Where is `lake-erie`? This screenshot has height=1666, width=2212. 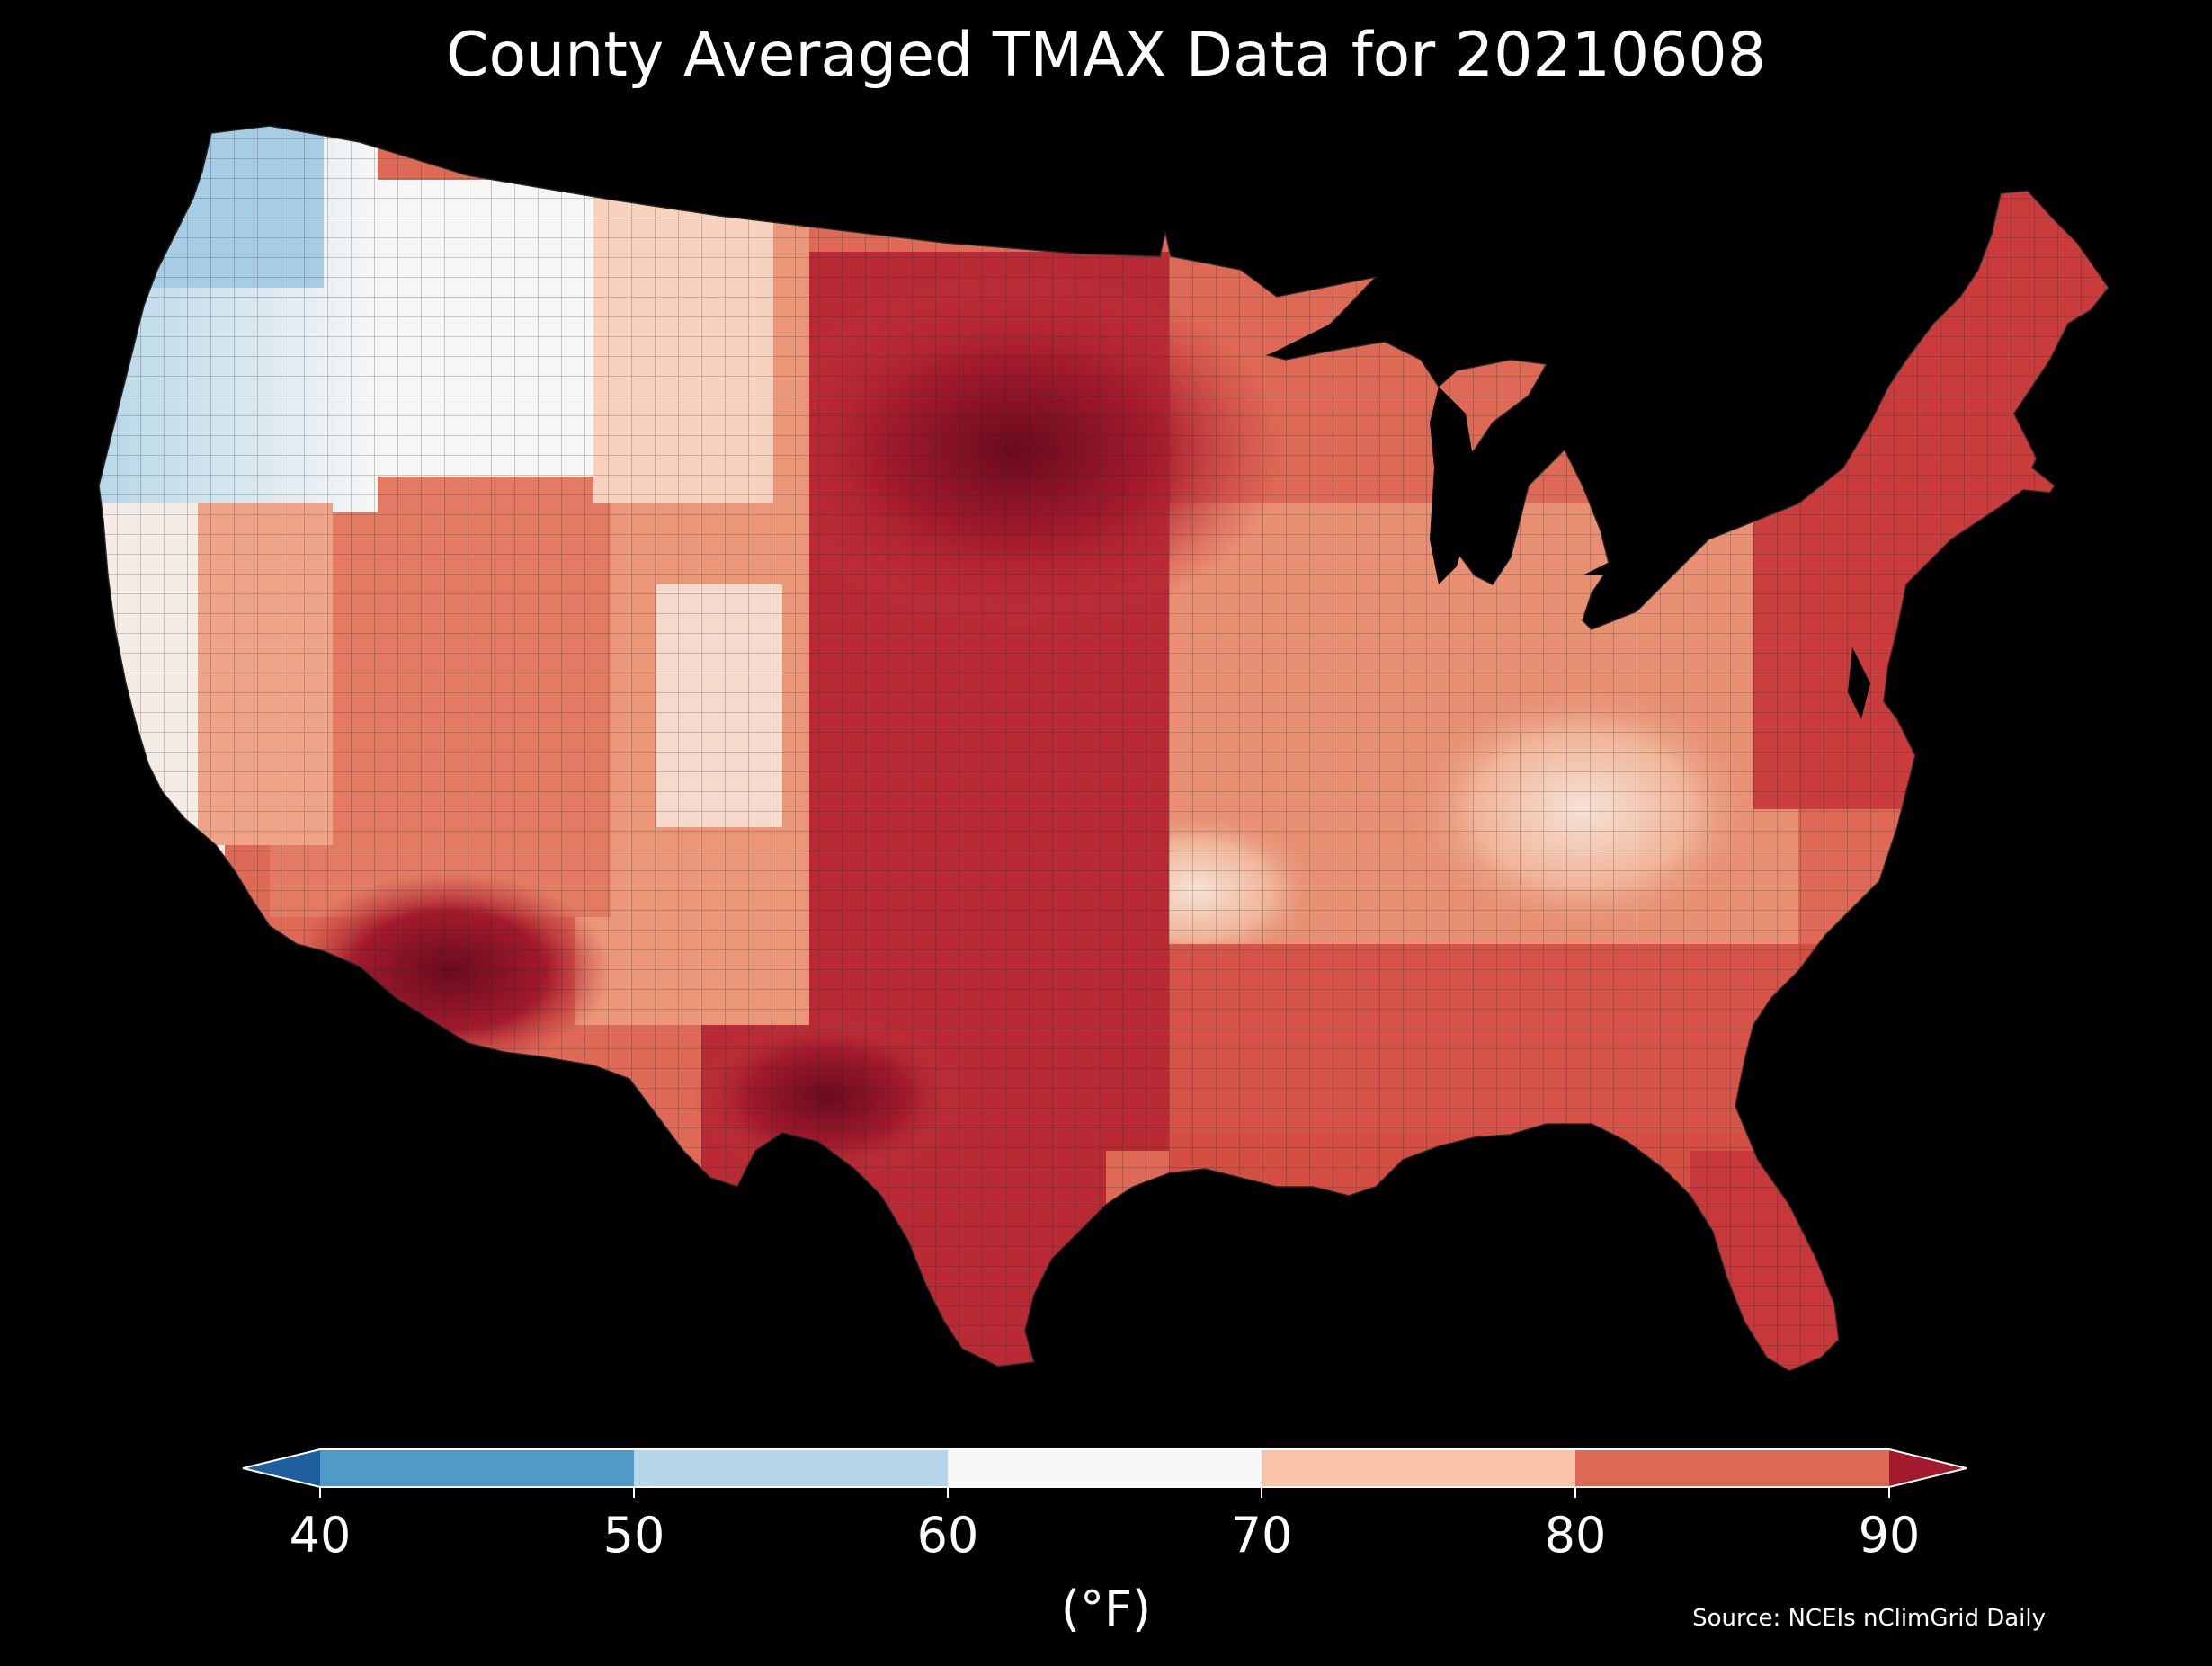
lake-erie is located at coordinates (1645, 548).